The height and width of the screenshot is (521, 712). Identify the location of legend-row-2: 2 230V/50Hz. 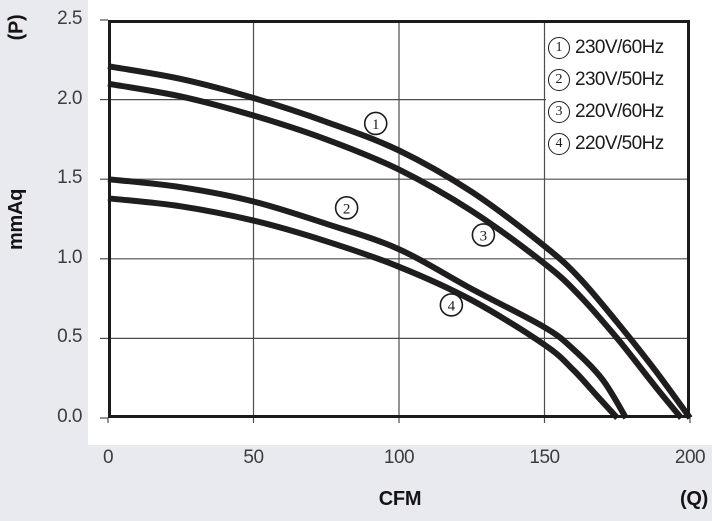
(616, 80).